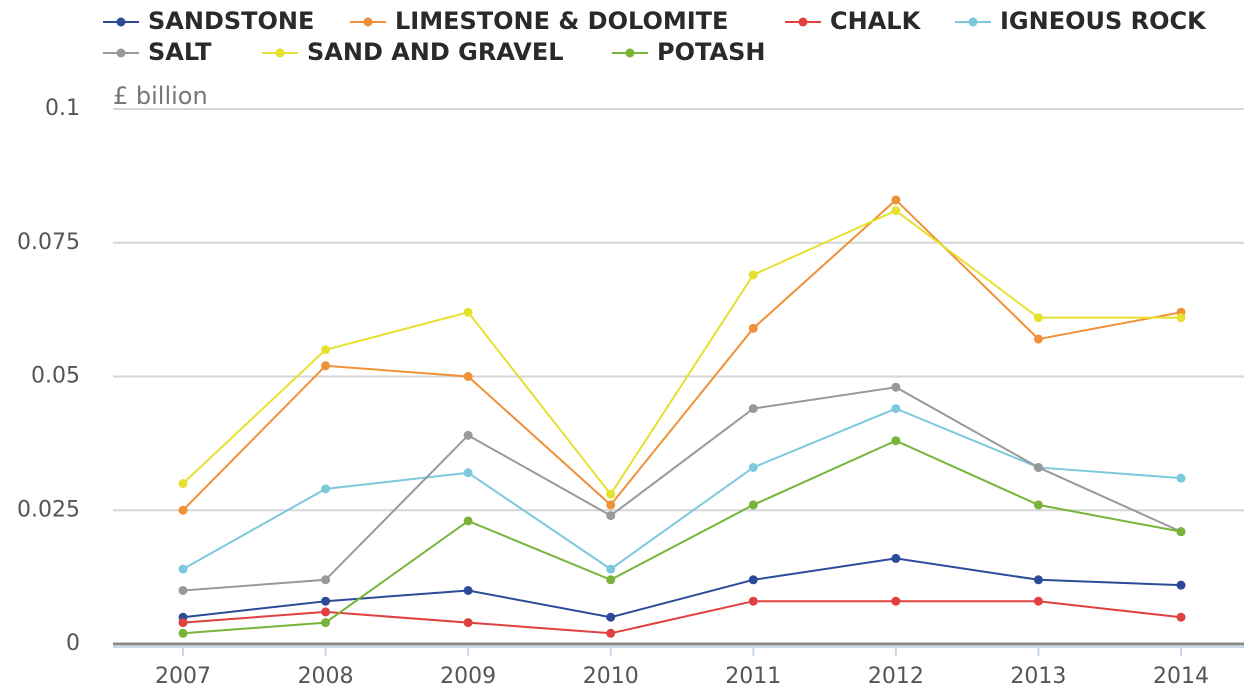  I want to click on legend-label: IGNEOUS ROCK, so click(1103, 21).